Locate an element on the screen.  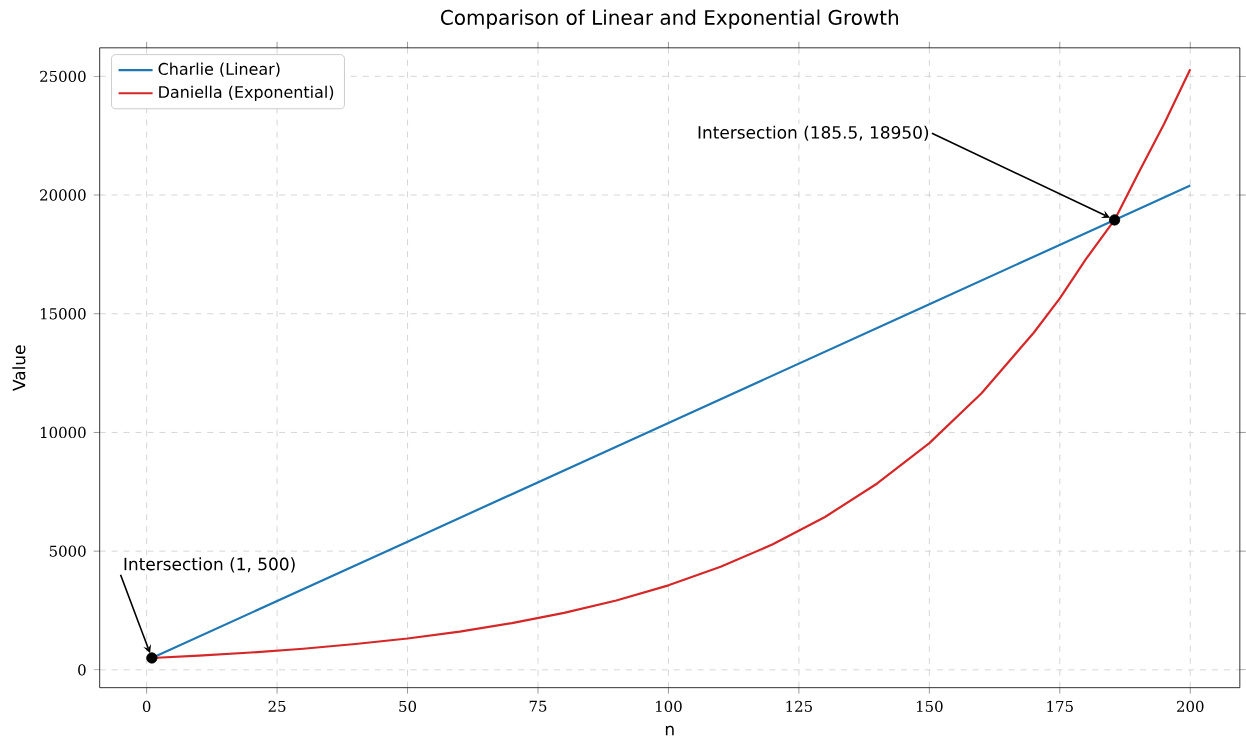
y-tick-label: 0 is located at coordinates (82, 670).